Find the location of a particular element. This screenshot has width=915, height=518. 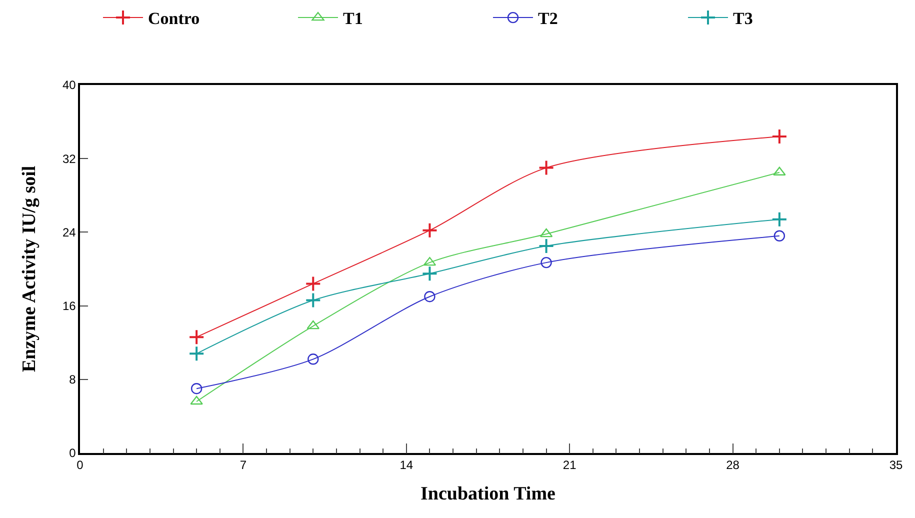

y-tick-label: 40 is located at coordinates (69, 85).